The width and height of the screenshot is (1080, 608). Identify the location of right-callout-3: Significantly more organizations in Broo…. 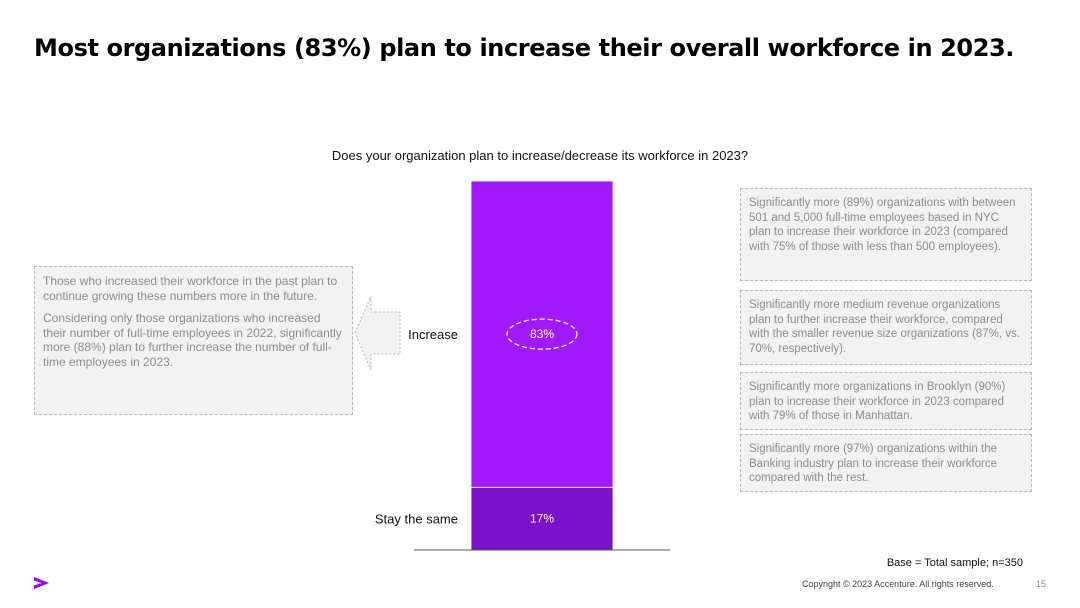
(886, 401).